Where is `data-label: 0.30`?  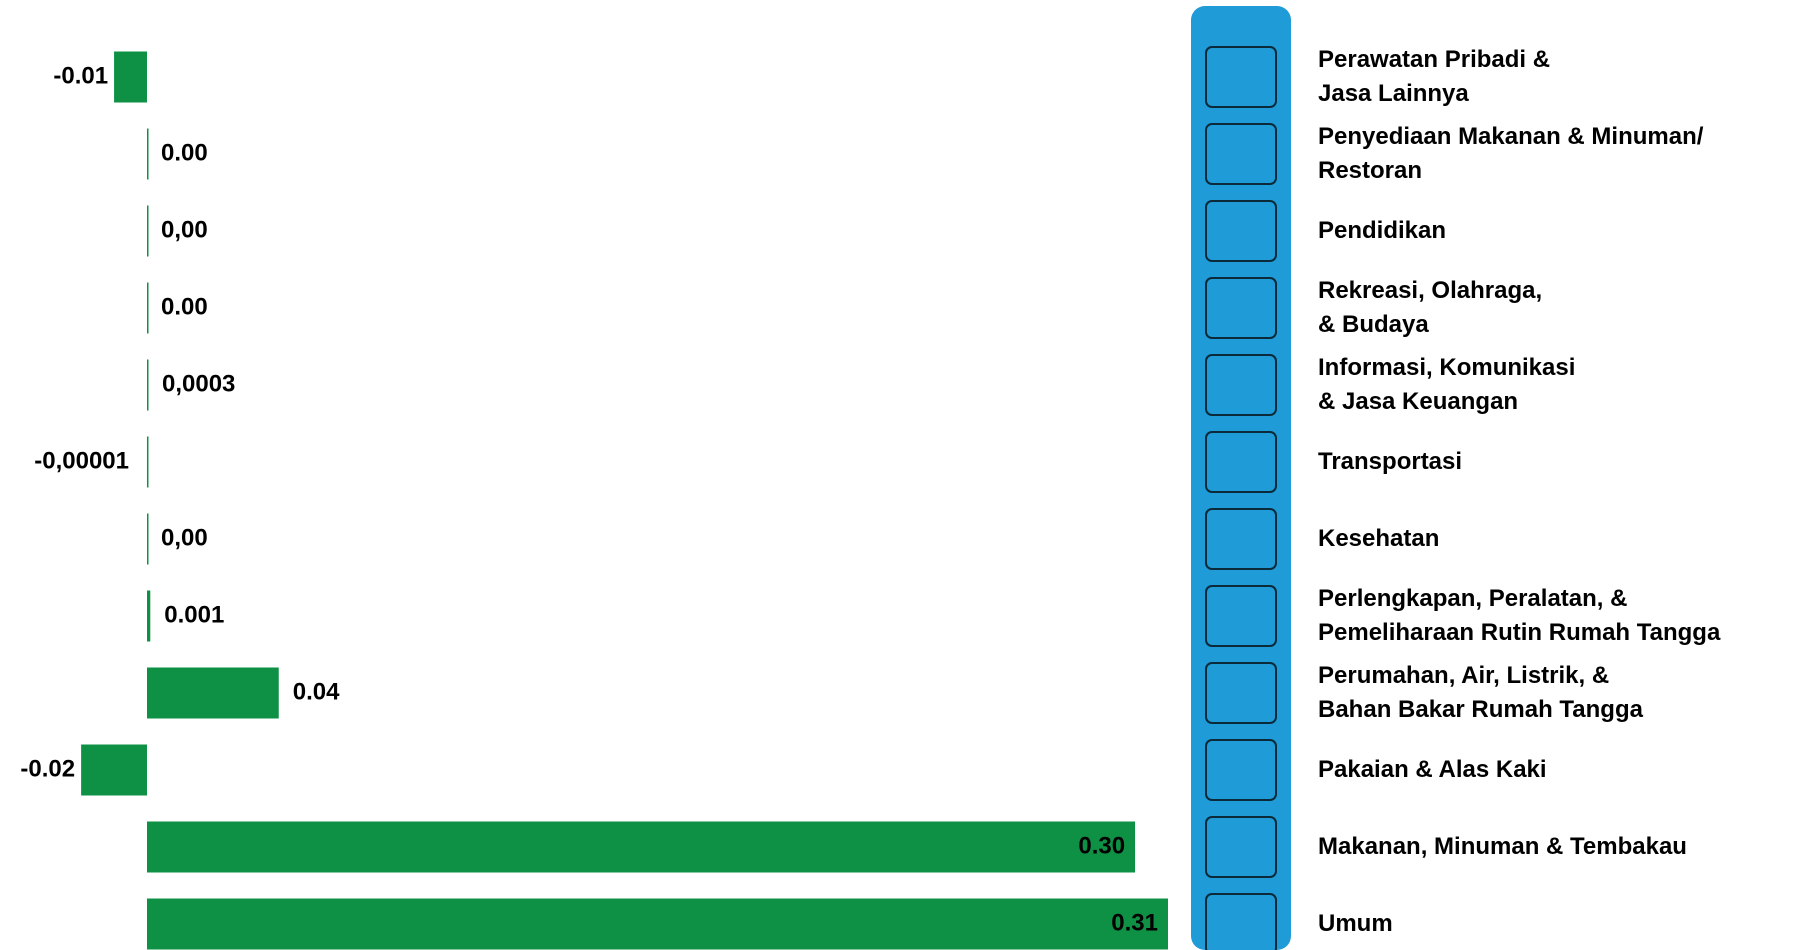 data-label: 0.30 is located at coordinates (1101, 845).